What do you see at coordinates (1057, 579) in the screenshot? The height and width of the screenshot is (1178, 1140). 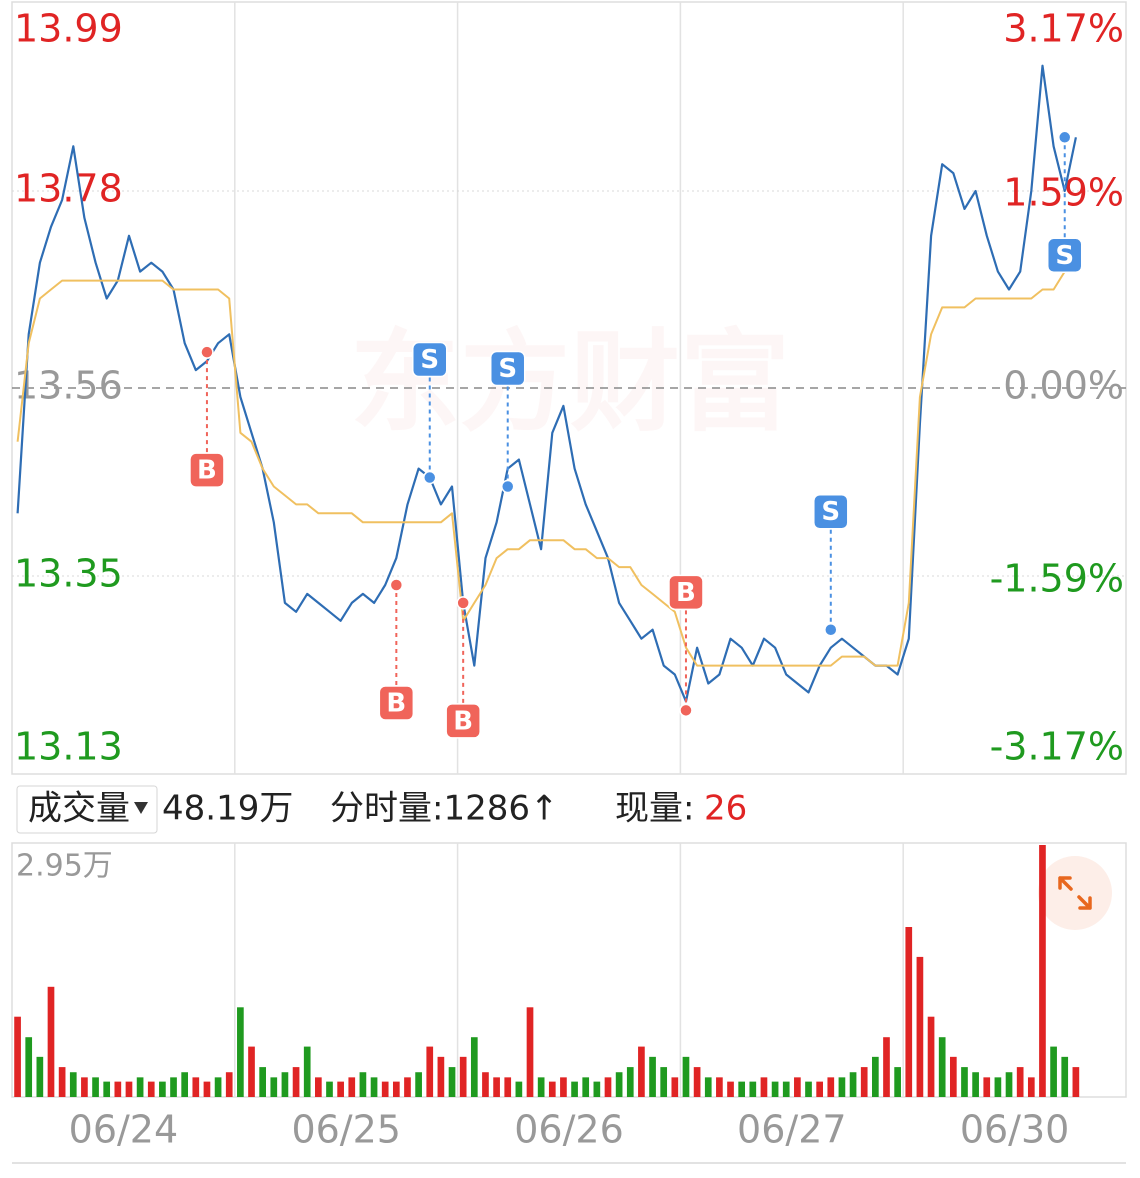 I see `y2-tick-label: -1.59%` at bounding box center [1057, 579].